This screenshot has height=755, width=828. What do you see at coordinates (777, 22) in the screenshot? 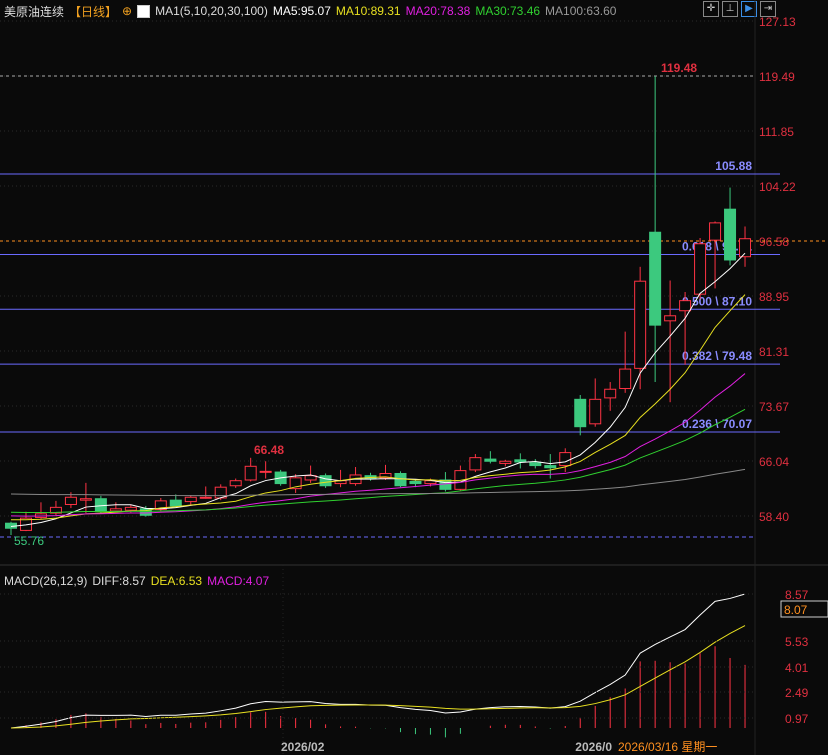
I see `price-tick: 127.13` at bounding box center [777, 22].